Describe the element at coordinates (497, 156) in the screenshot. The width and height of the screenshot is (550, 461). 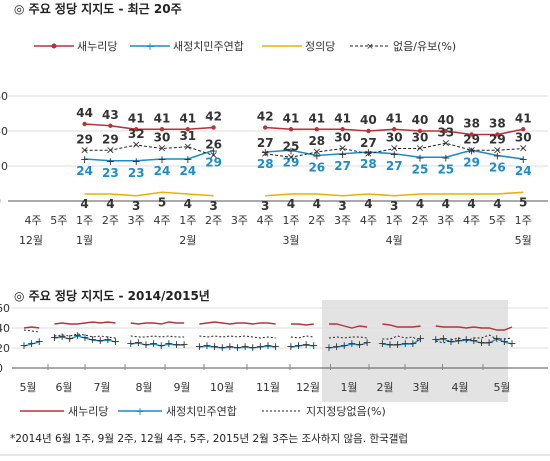
I see `top-point-minju-18: +` at that location.